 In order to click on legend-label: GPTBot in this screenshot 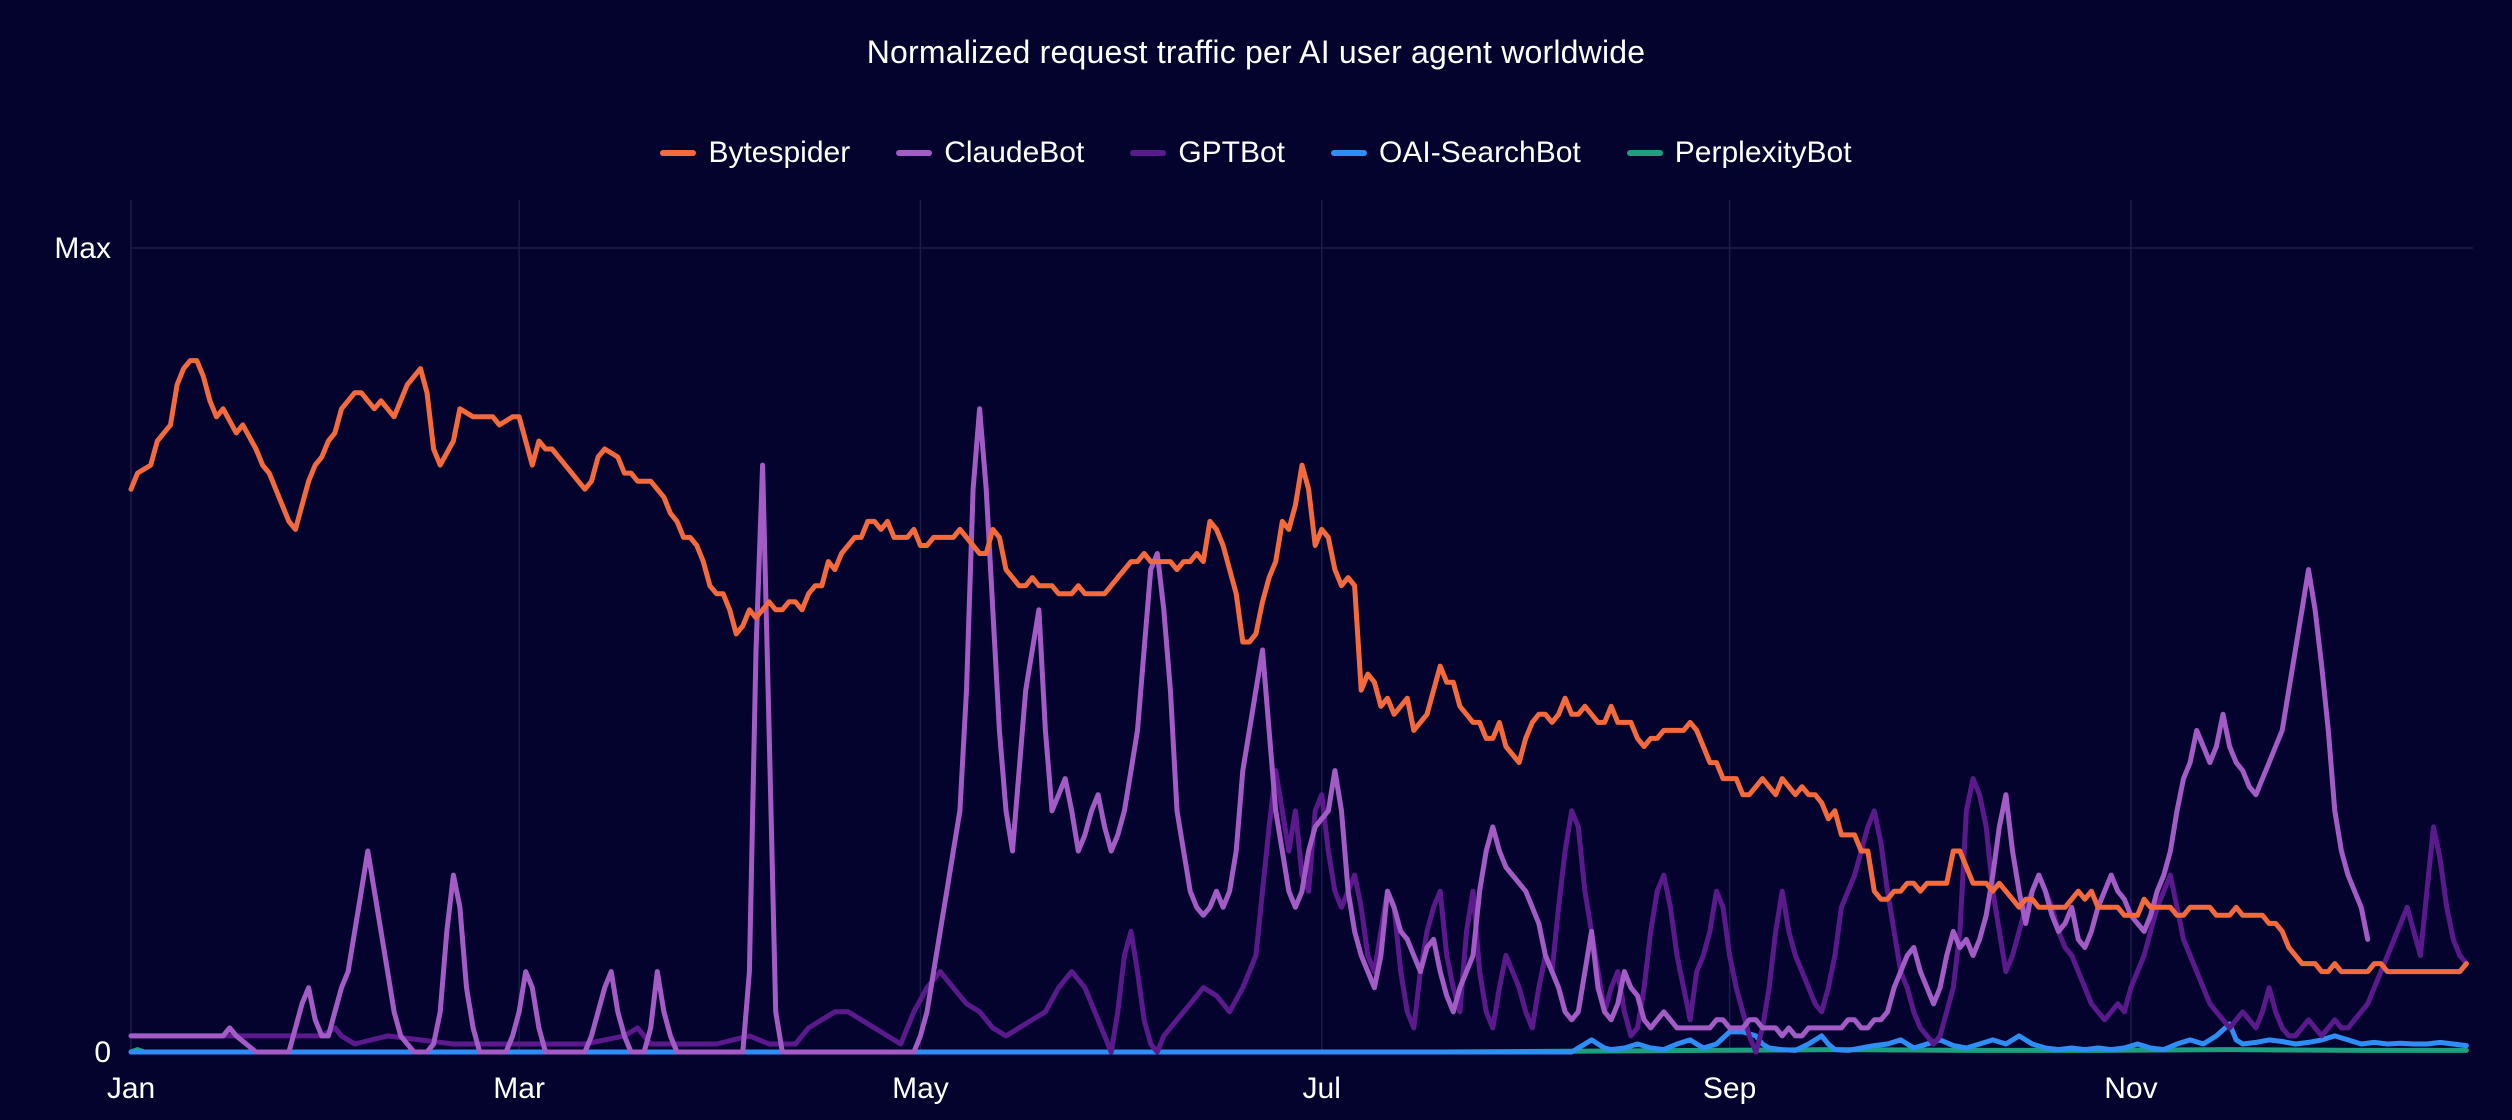, I will do `click(1232, 152)`.